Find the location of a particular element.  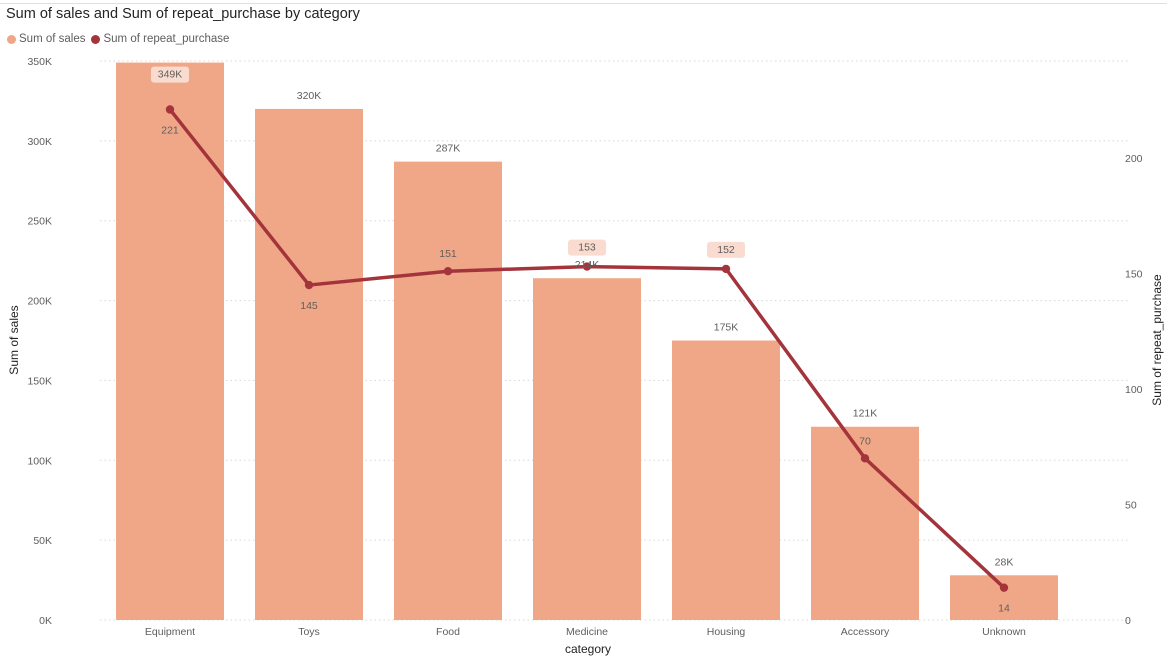

x-tick-label: Unknown is located at coordinates (1004, 632).